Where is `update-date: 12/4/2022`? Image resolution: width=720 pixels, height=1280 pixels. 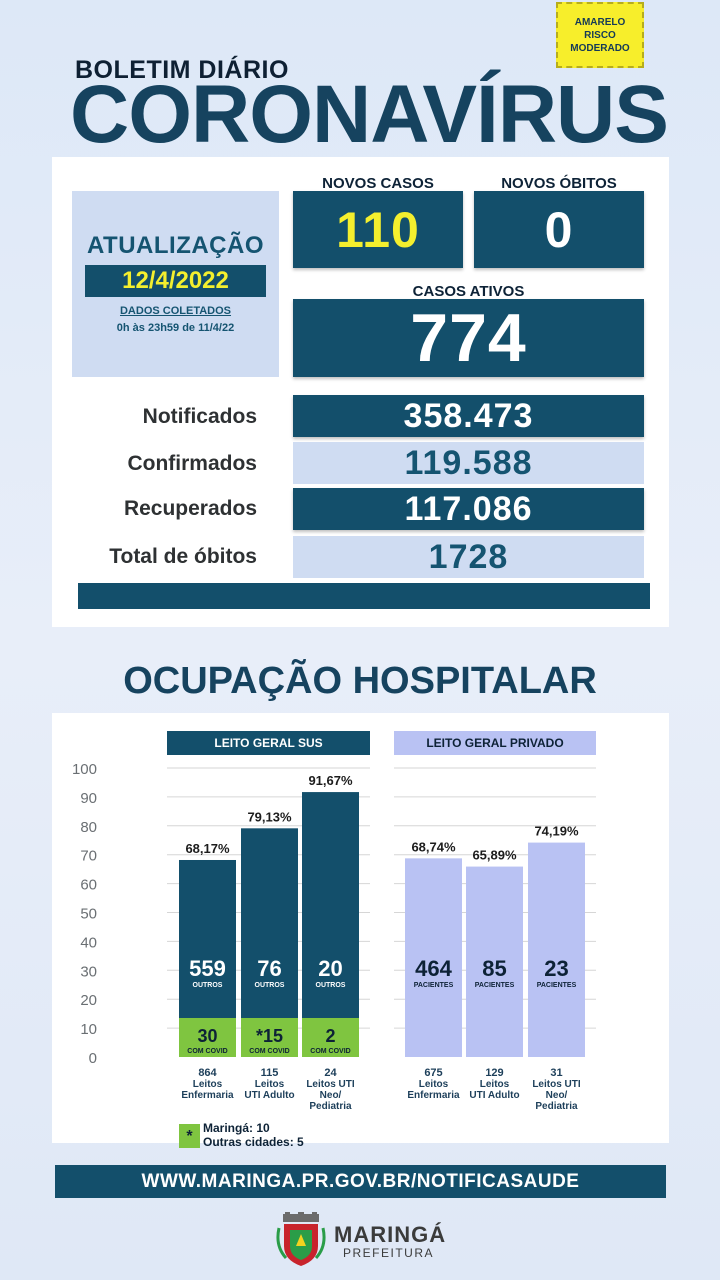
update-date: 12/4/2022 is located at coordinates (175, 281).